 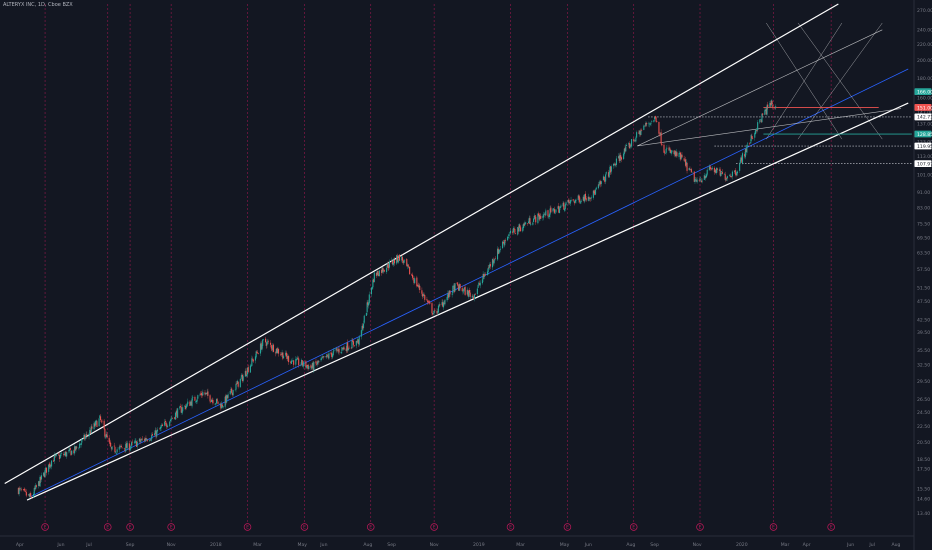 What do you see at coordinates (923, 400) in the screenshot?
I see `y-tick-label: 26.50` at bounding box center [923, 400].